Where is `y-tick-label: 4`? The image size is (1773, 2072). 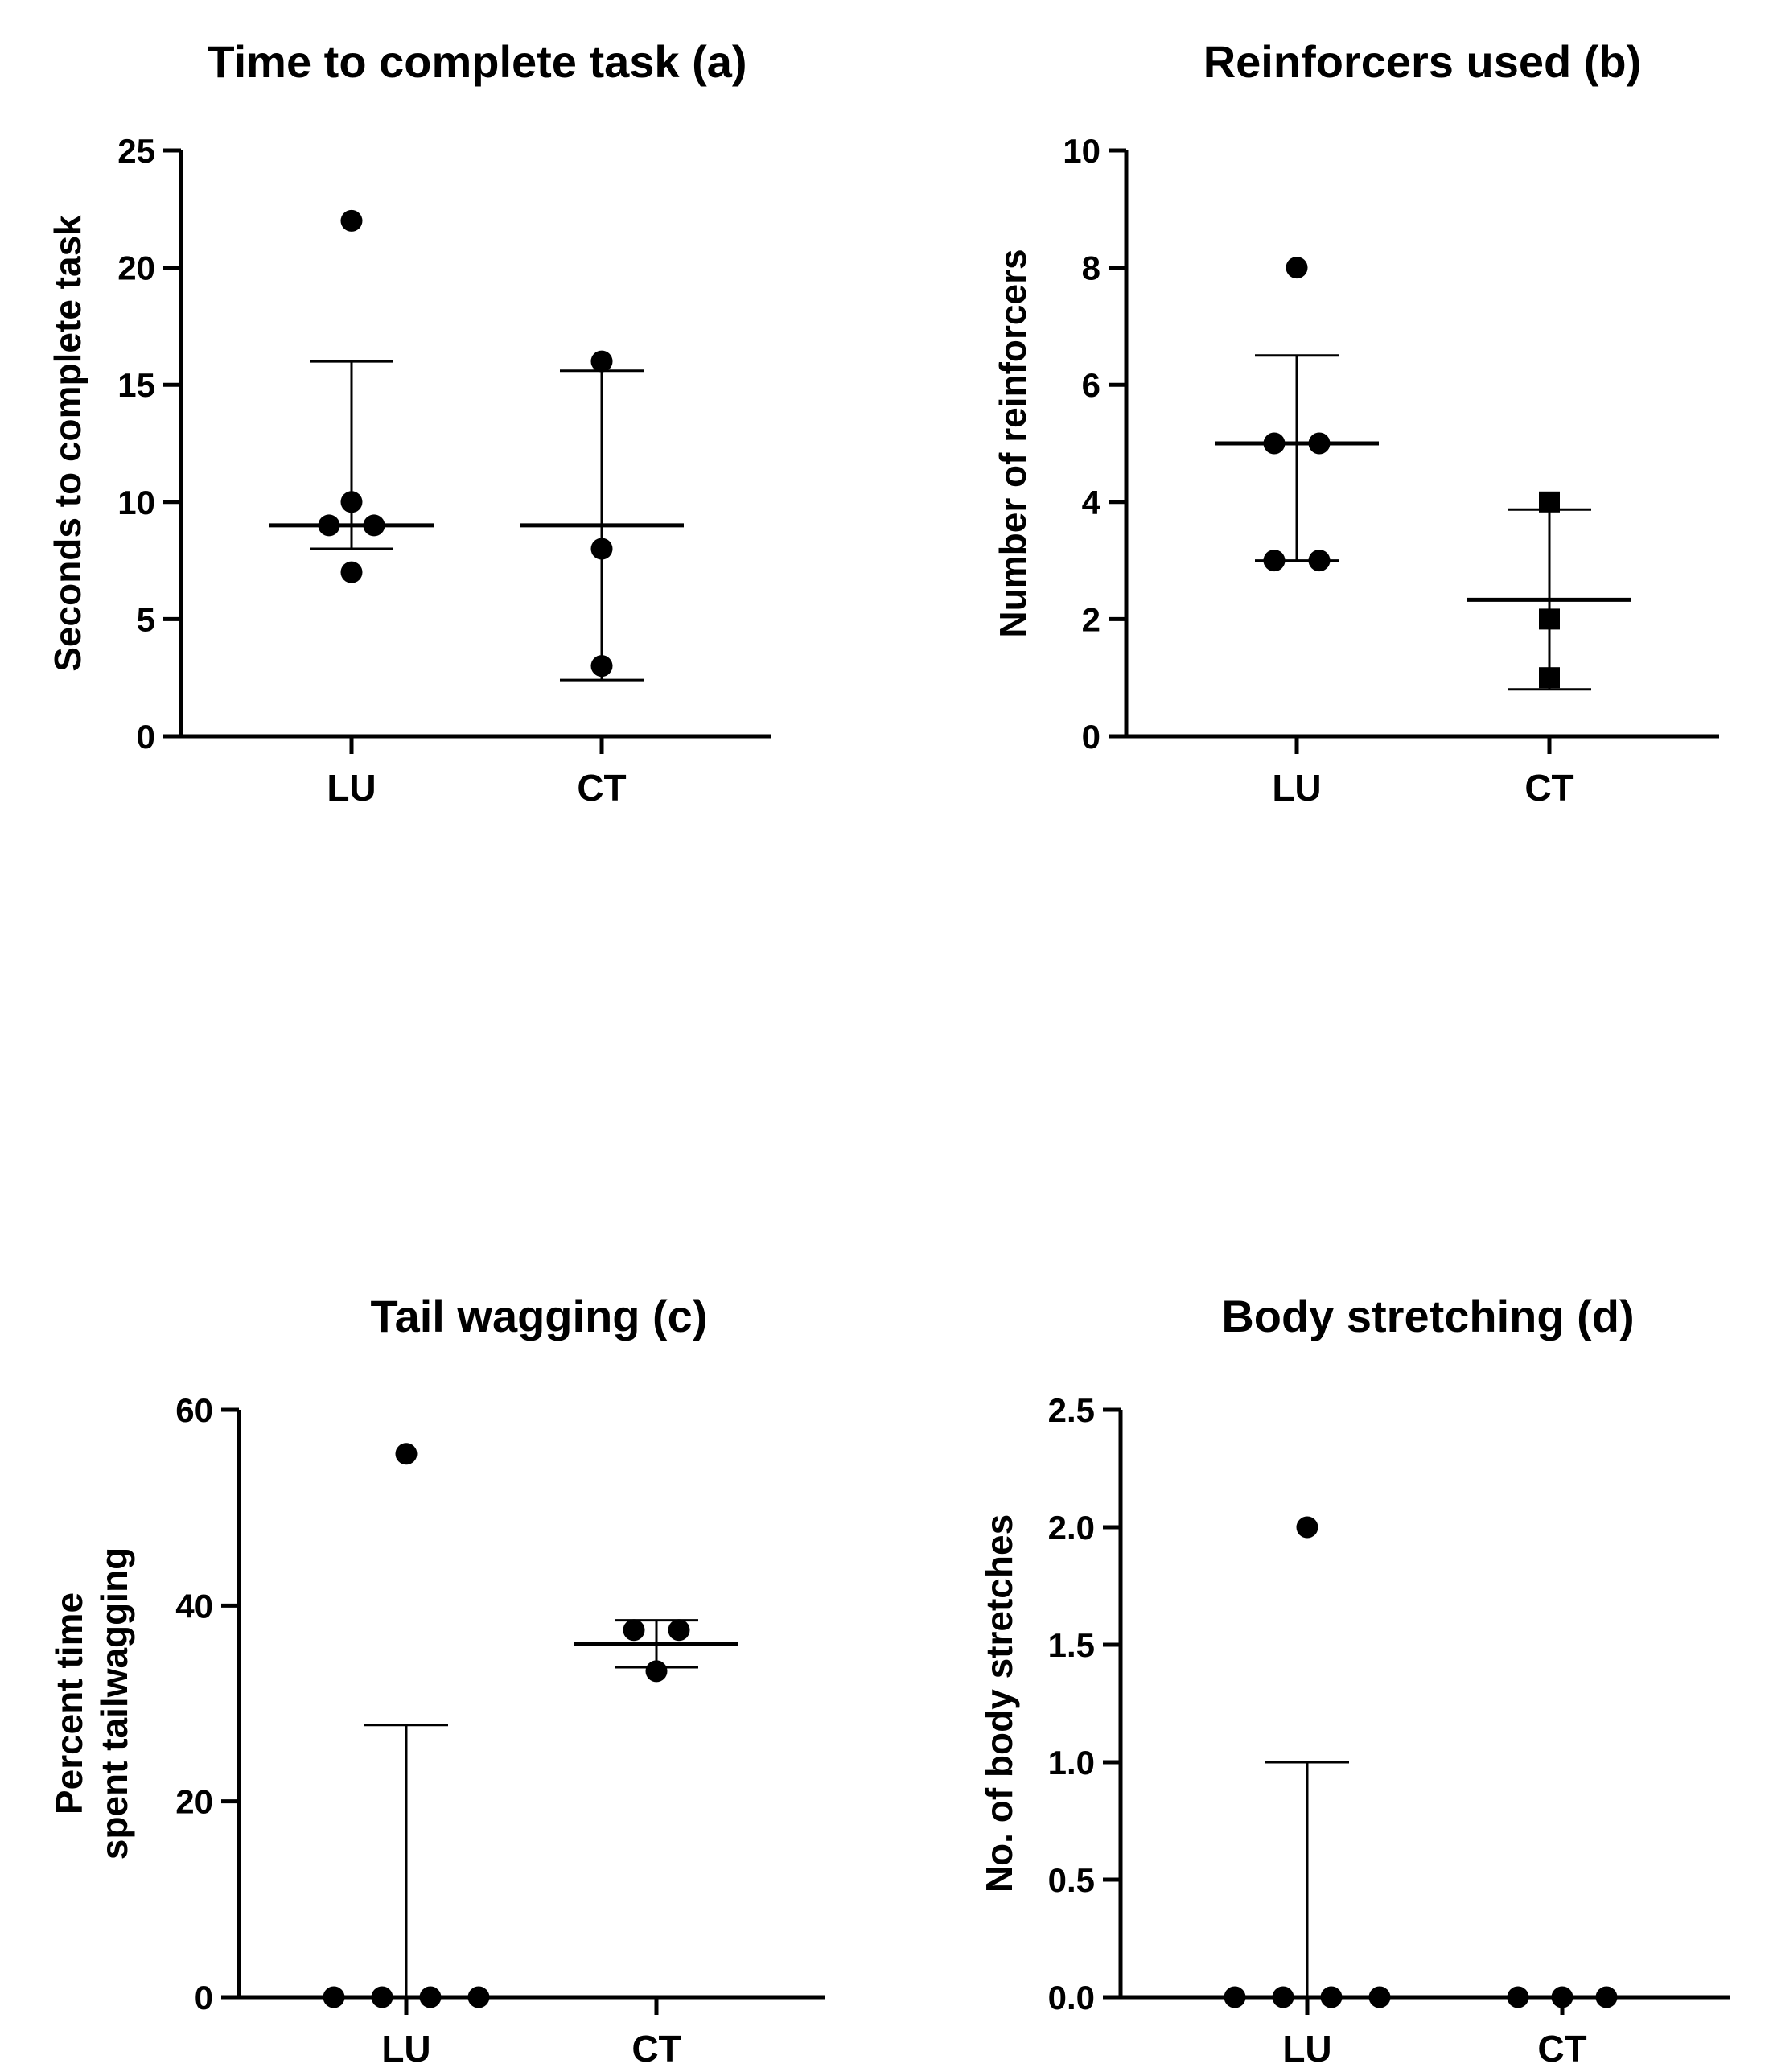 y-tick-label: 4 is located at coordinates (1091, 503).